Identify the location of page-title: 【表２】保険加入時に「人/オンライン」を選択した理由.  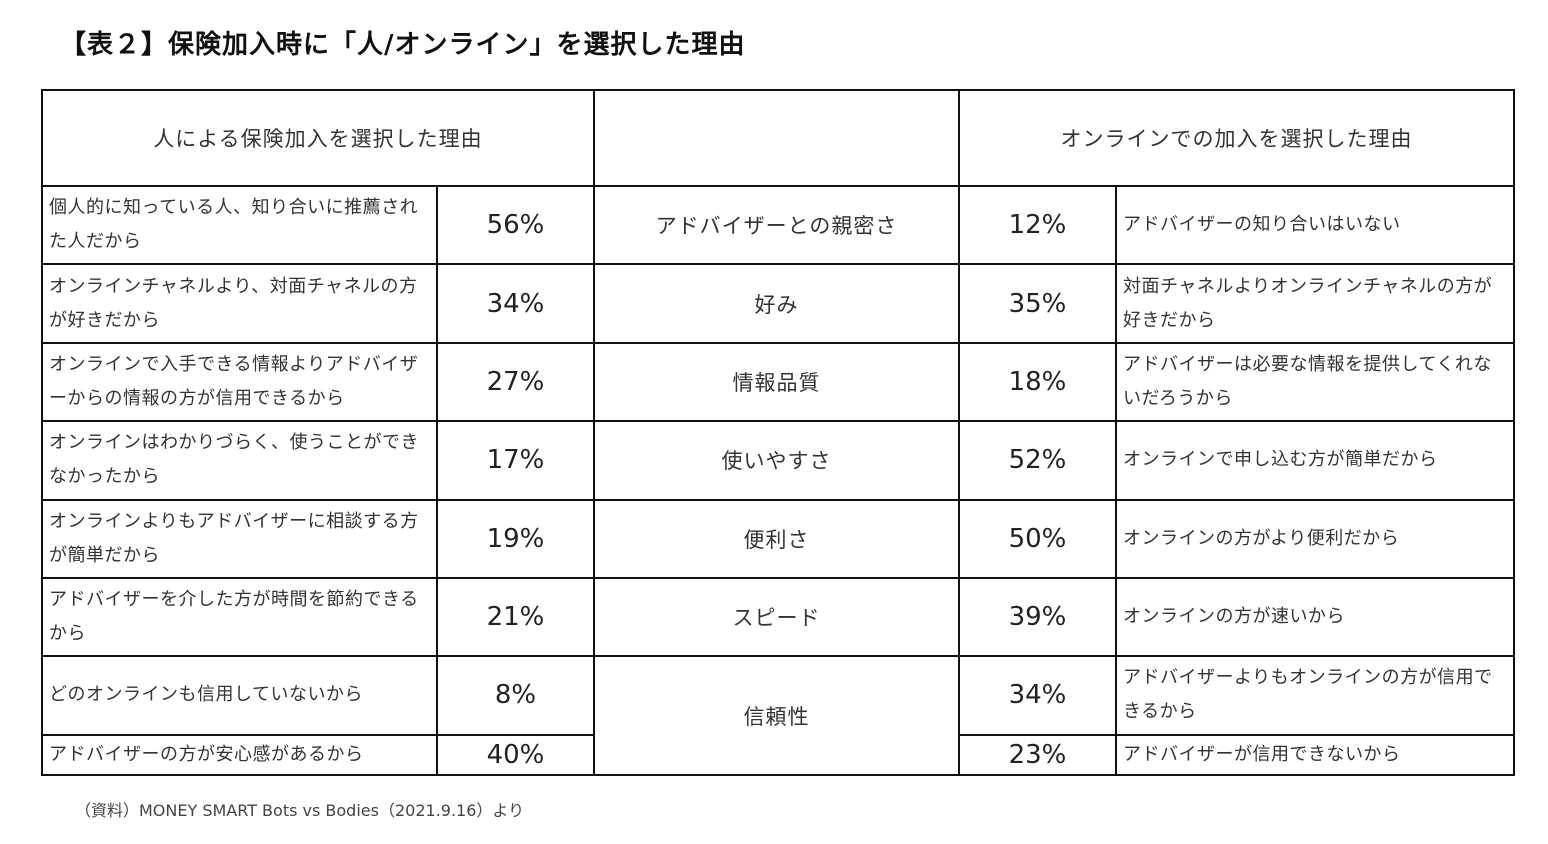
(403, 45).